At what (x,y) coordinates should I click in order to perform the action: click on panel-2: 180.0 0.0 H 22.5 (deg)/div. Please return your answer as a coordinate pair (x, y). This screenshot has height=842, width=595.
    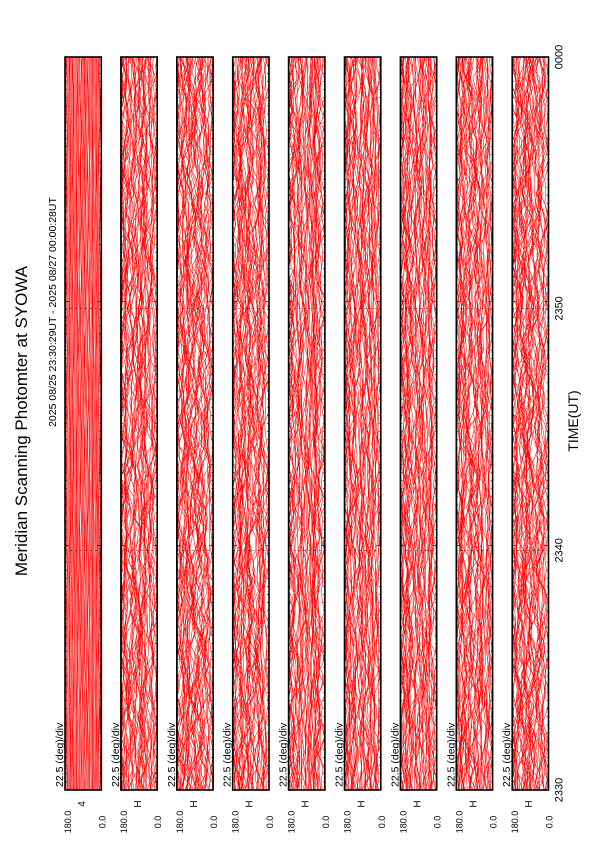
    Looking at the image, I should click on (136, 444).